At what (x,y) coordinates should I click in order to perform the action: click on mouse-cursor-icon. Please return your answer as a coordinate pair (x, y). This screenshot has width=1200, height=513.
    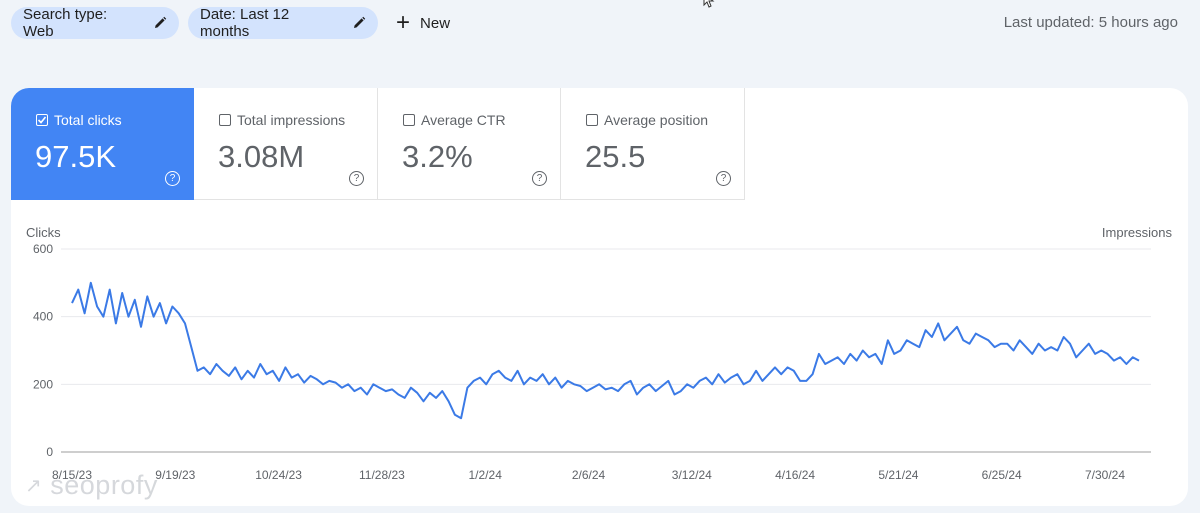
    Looking at the image, I should click on (710, 6).